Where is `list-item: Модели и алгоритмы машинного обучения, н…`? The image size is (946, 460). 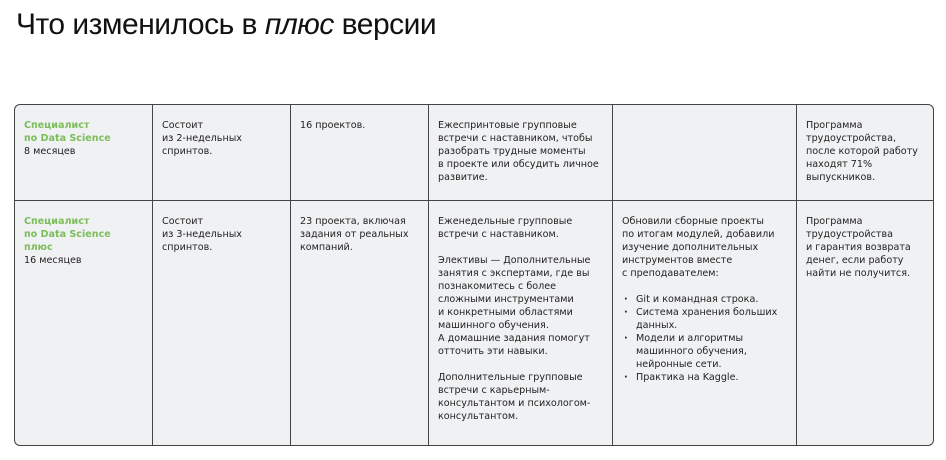
list-item: Модели и алгоритмы машинного обучения, н… is located at coordinates (706, 351).